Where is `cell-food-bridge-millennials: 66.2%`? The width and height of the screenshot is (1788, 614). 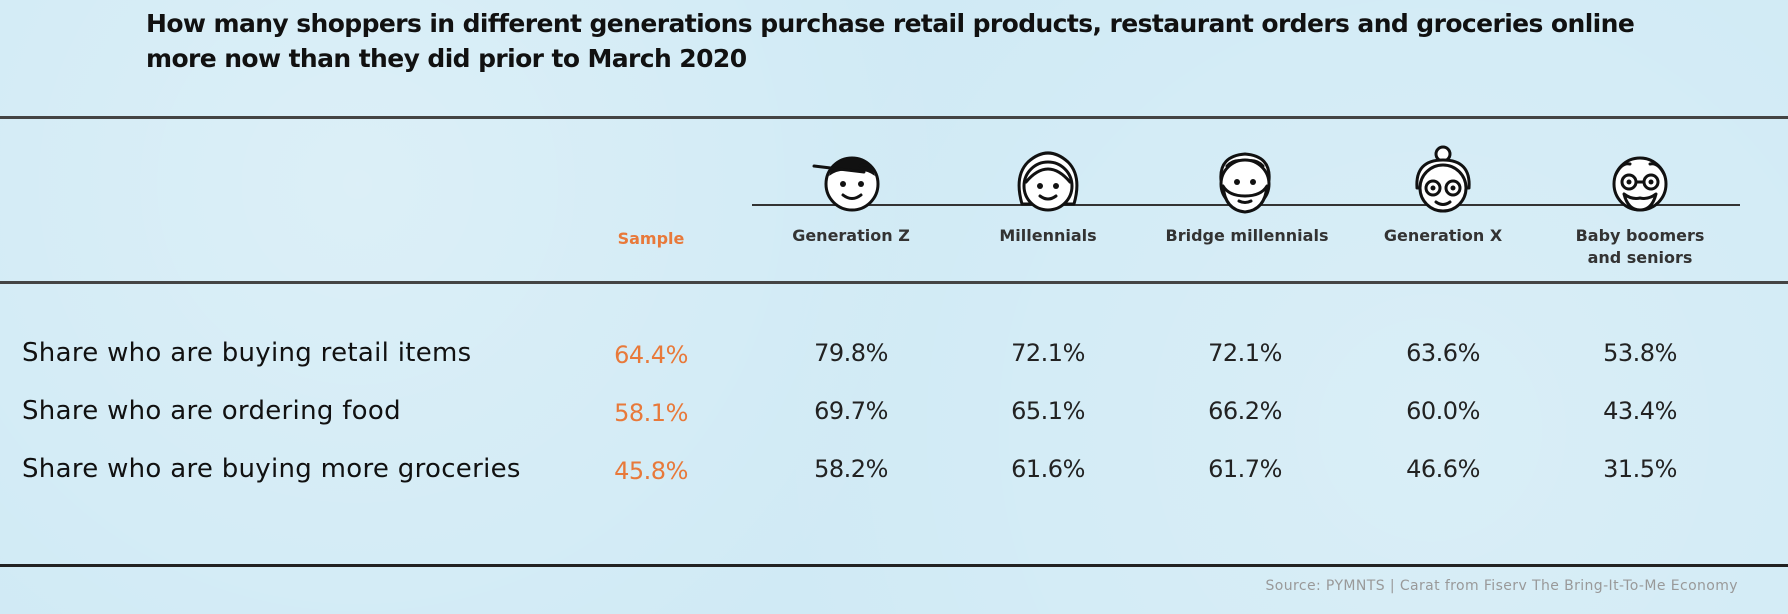
cell-food-bridge-millennials: 66.2% is located at coordinates (1245, 411).